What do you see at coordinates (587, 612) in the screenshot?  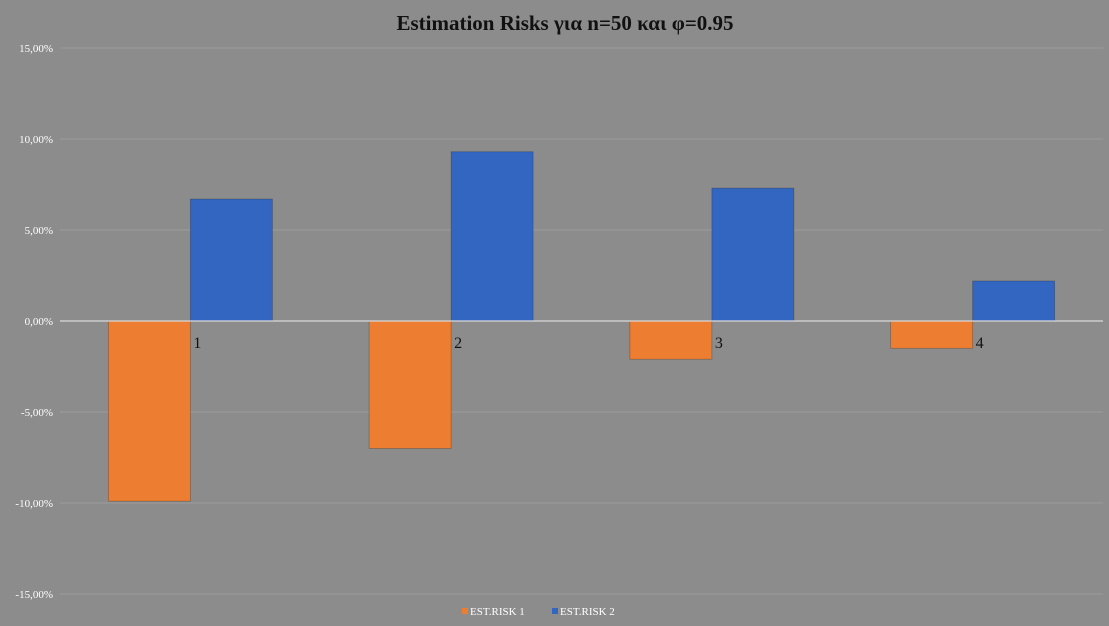 I see `legend-entry: EST.RISK 2` at bounding box center [587, 612].